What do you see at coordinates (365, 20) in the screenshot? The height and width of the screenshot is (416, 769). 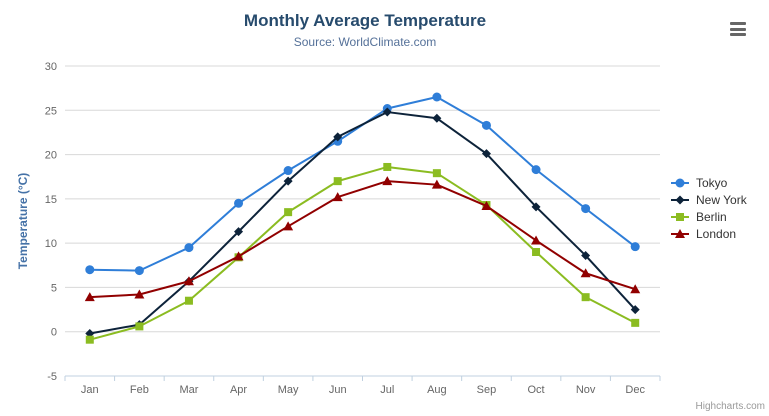 I see `chart-title: Monthly Average Temperature` at bounding box center [365, 20].